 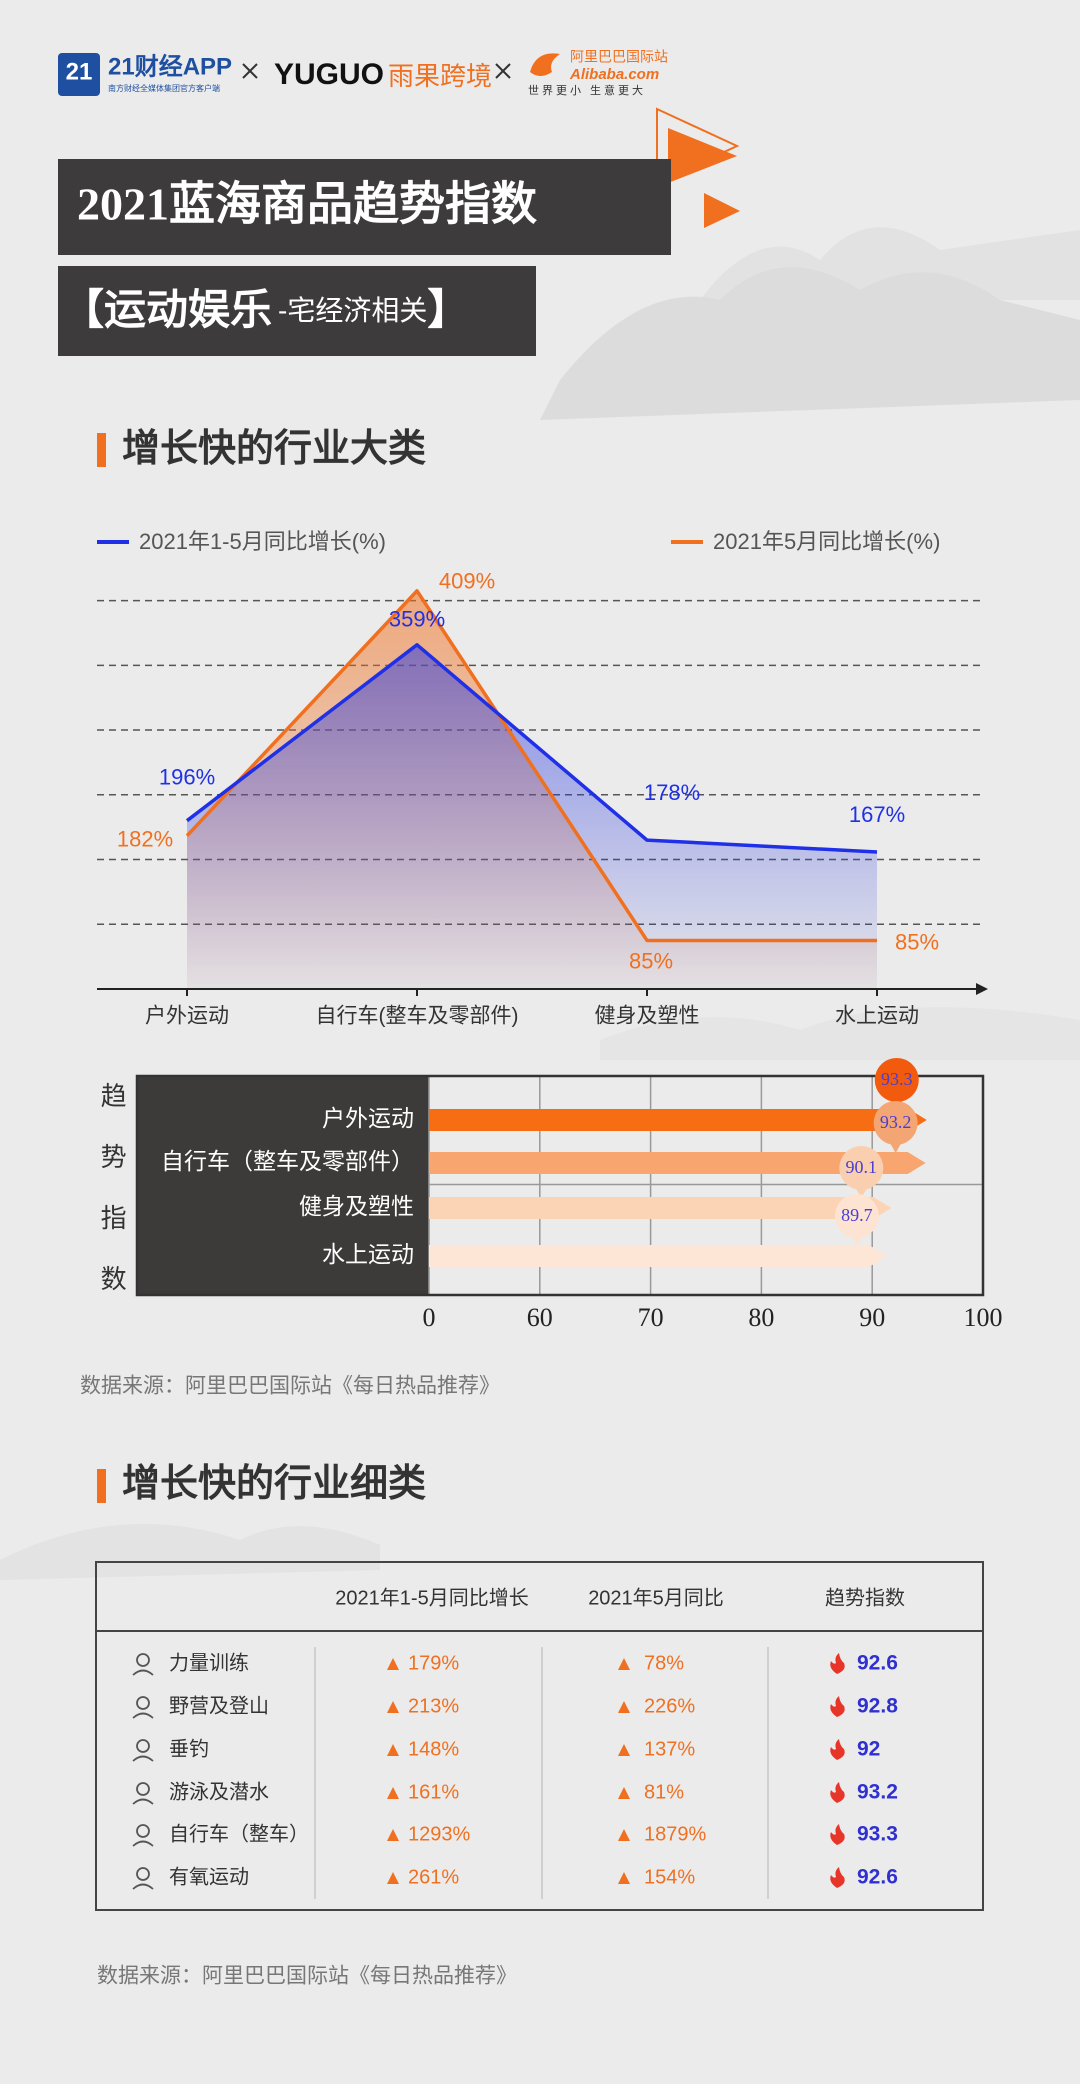 What do you see at coordinates (417, 1016) in the screenshot?
I see `x-tick-label: 自行车(整车及零部件)` at bounding box center [417, 1016].